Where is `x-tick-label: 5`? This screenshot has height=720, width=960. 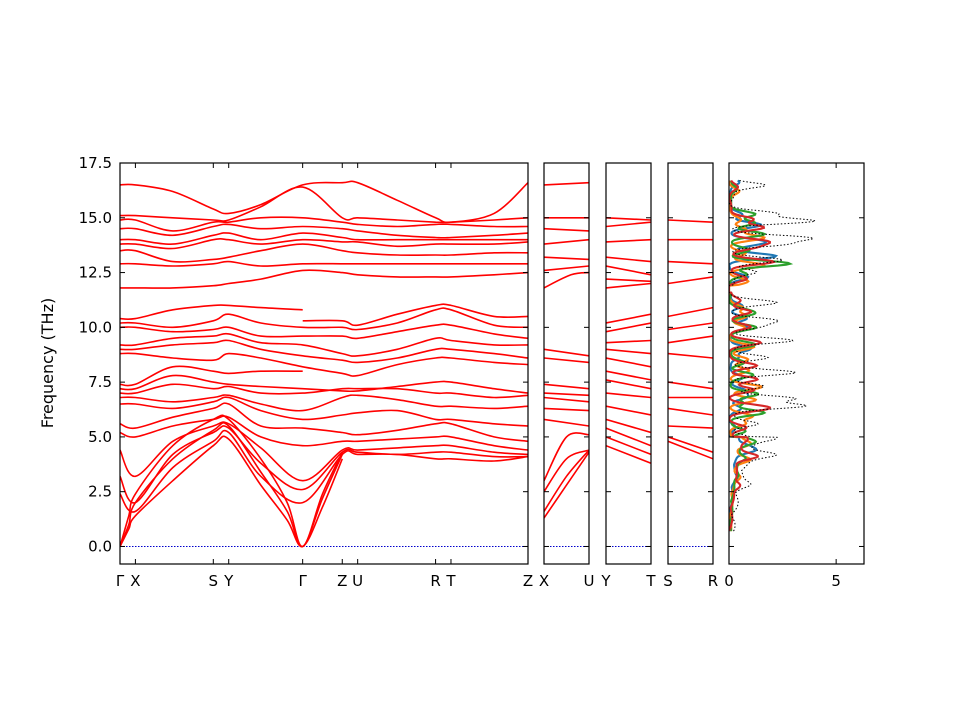
x-tick-label: 5 is located at coordinates (836, 581).